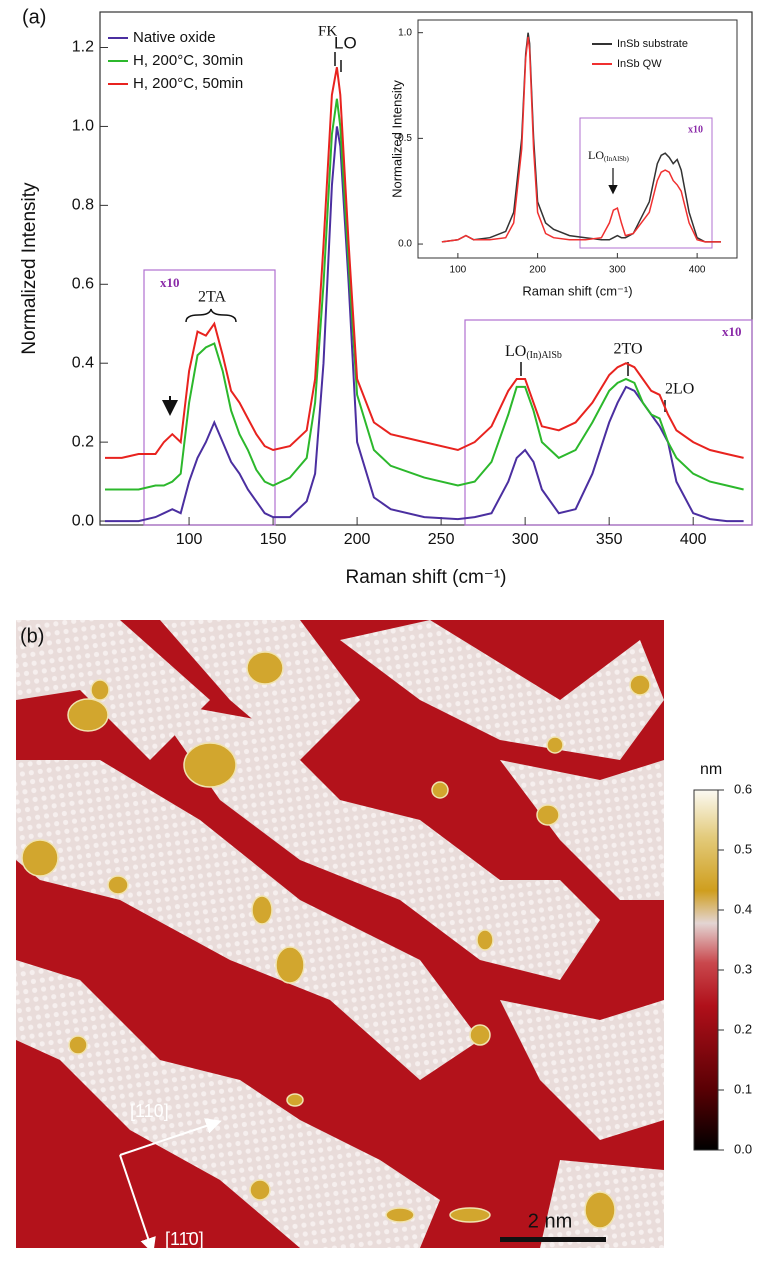  Describe the element at coordinates (34, 17) in the screenshot. I see `panel-label: (a)` at that location.